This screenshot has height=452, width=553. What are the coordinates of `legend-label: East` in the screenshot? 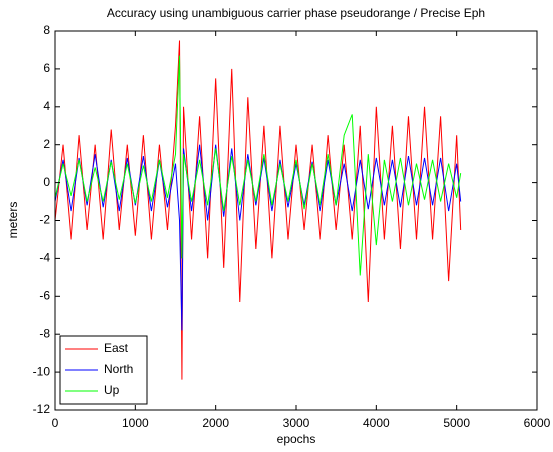 It's located at (116, 348).